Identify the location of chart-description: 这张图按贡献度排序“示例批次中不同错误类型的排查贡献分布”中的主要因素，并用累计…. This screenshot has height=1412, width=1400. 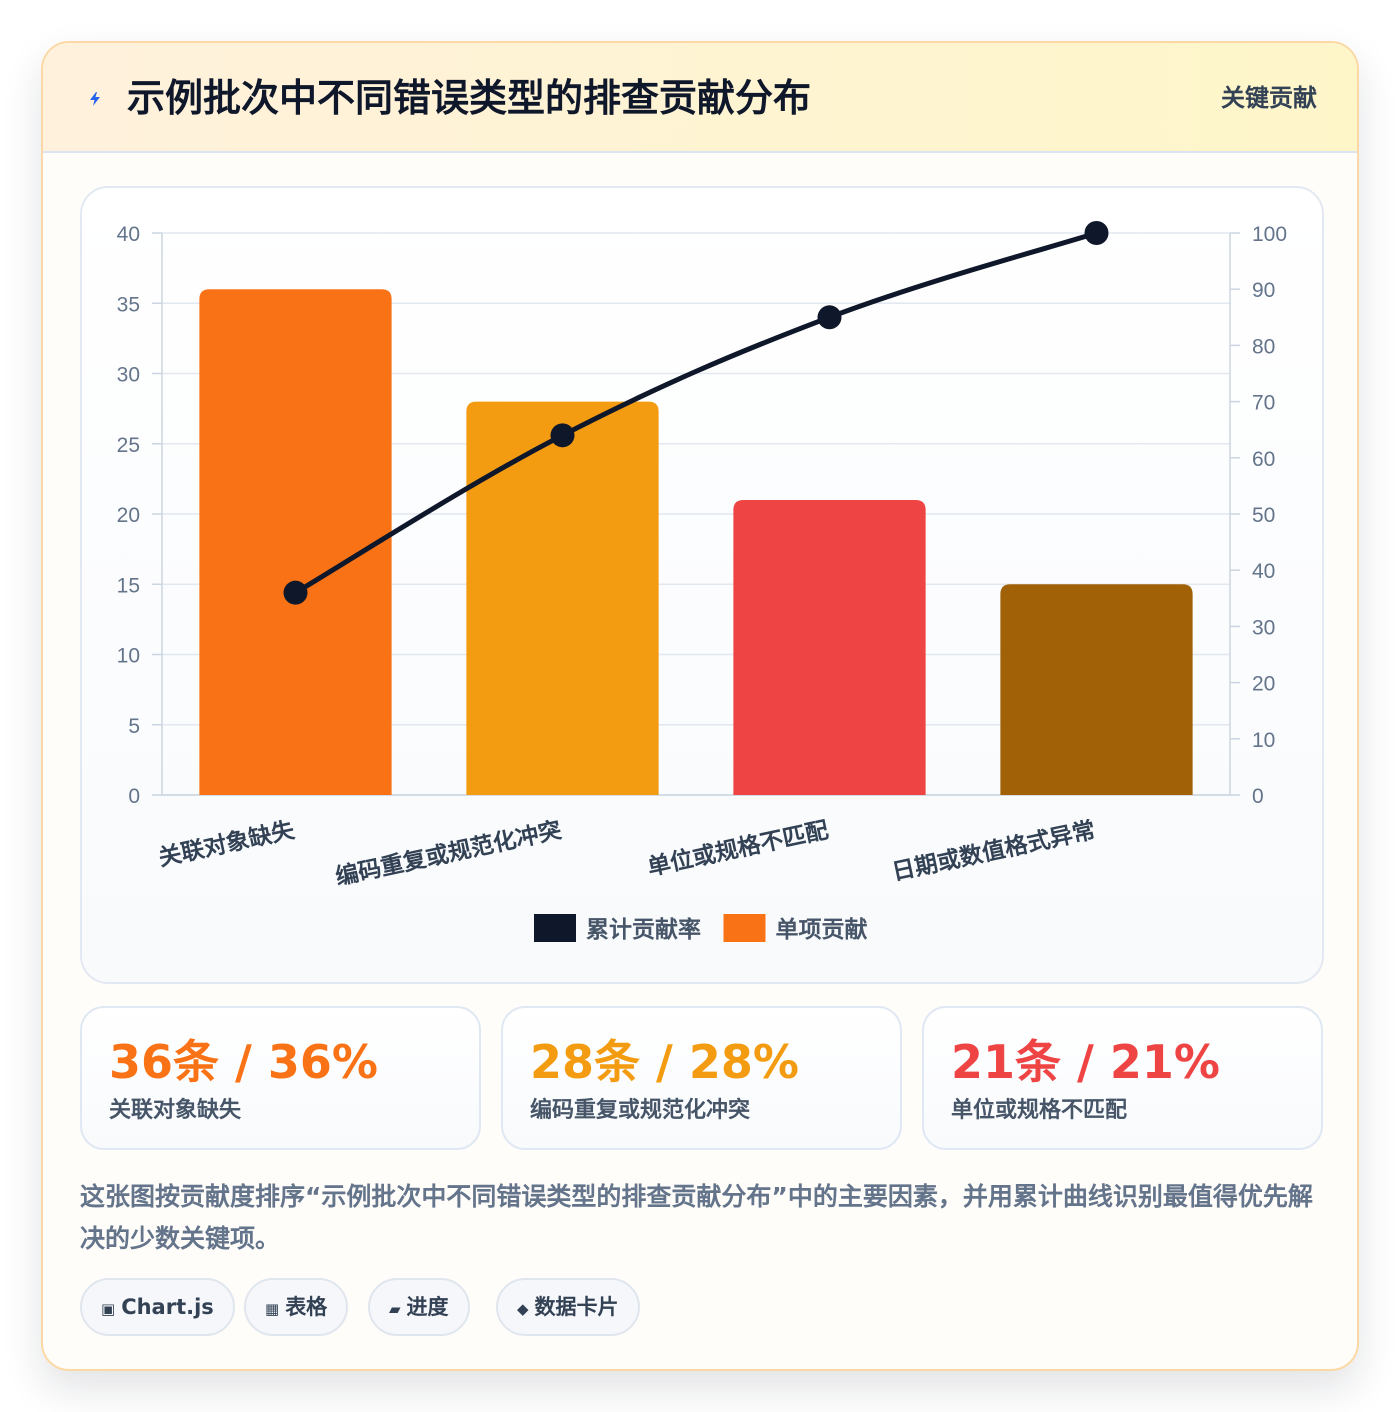
(696, 1217).